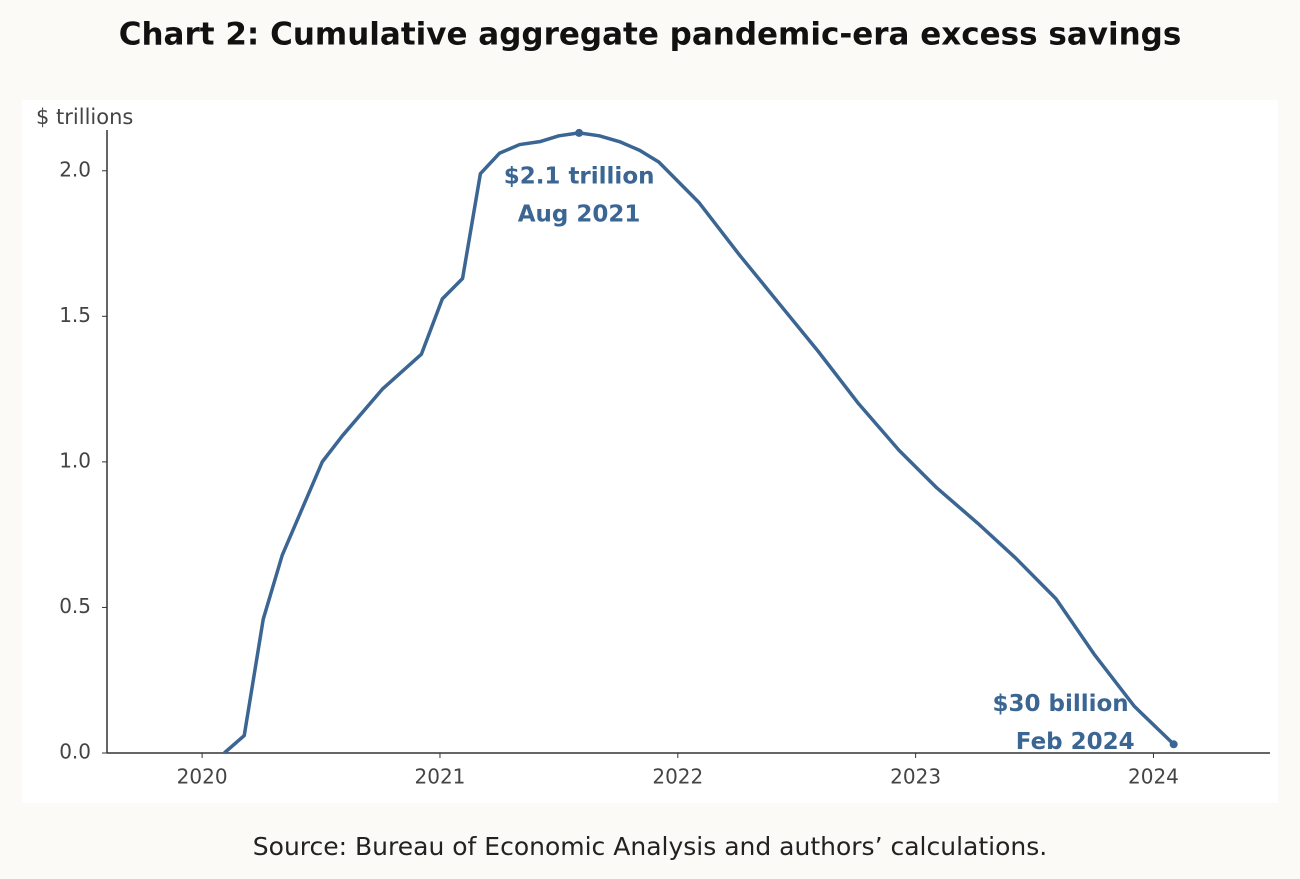 The width and height of the screenshot is (1300, 879). What do you see at coordinates (1075, 742) in the screenshot?
I see `annotation: Feb 2024` at bounding box center [1075, 742].